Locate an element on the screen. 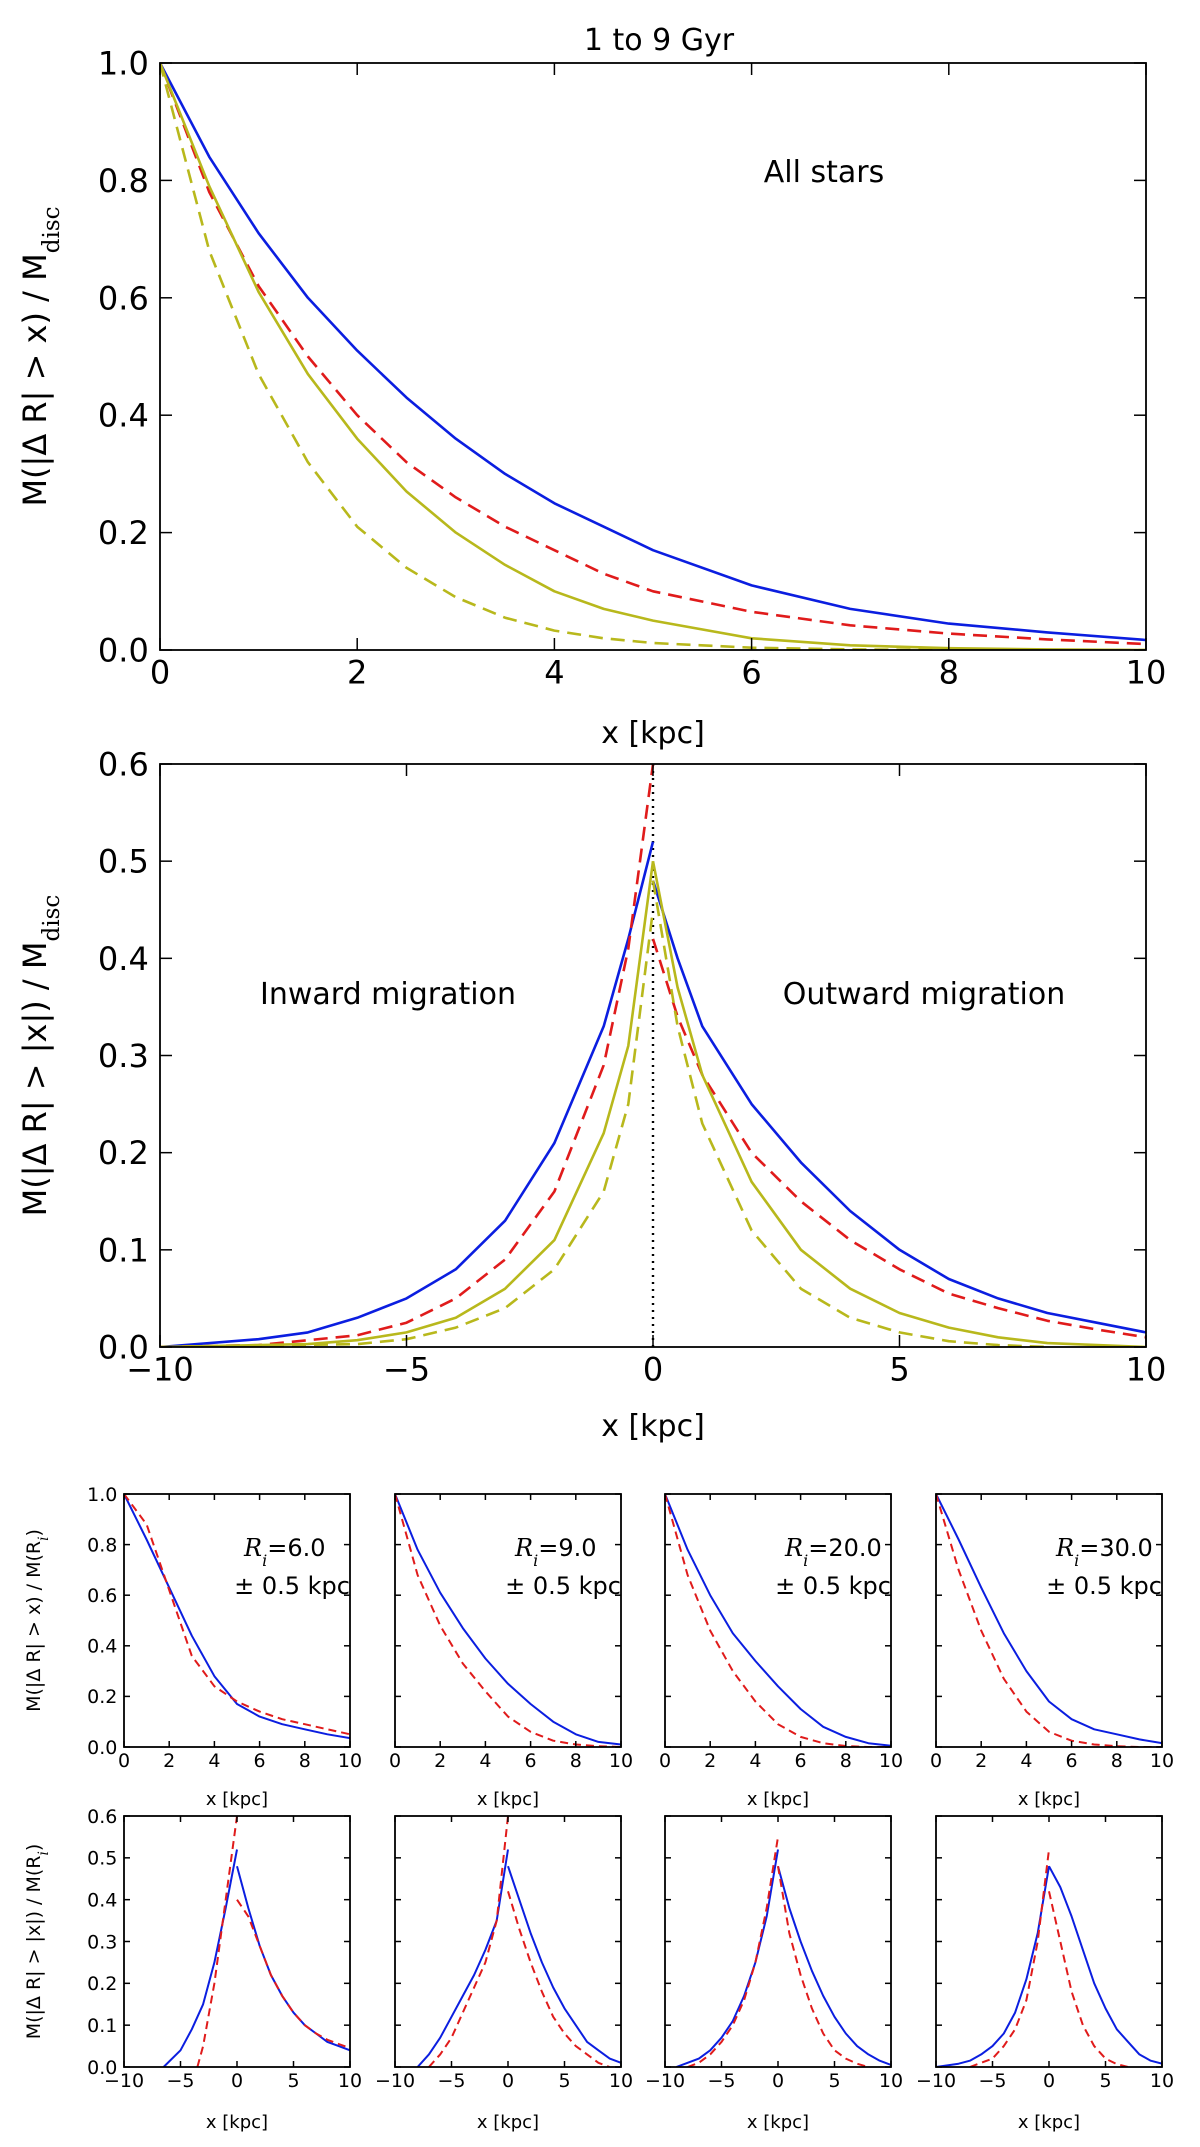 This screenshot has height=2147, width=1200. radius-label: Ri=30.0 is located at coordinates (1104, 1552).